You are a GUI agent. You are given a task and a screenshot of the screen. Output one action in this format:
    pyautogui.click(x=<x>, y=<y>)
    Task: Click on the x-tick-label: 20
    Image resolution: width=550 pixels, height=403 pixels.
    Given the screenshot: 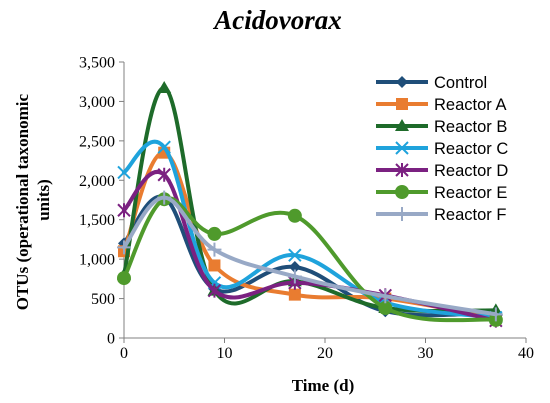 What is the action you would take?
    pyautogui.click(x=325, y=353)
    